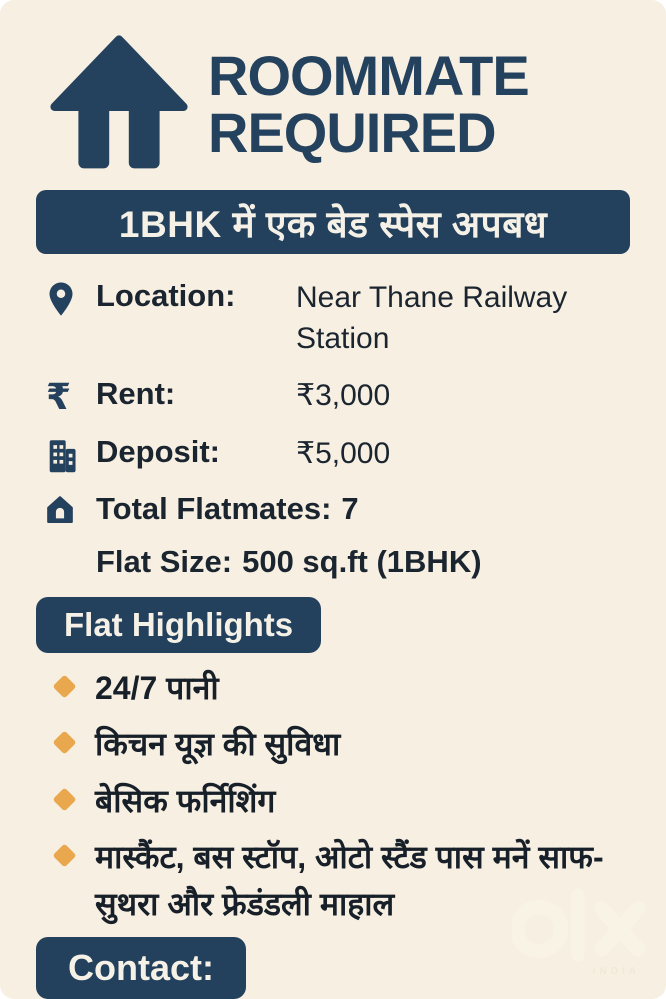 The image size is (666, 999). Describe the element at coordinates (359, 688) in the screenshot. I see `list-item: 24/7 पानी` at that location.